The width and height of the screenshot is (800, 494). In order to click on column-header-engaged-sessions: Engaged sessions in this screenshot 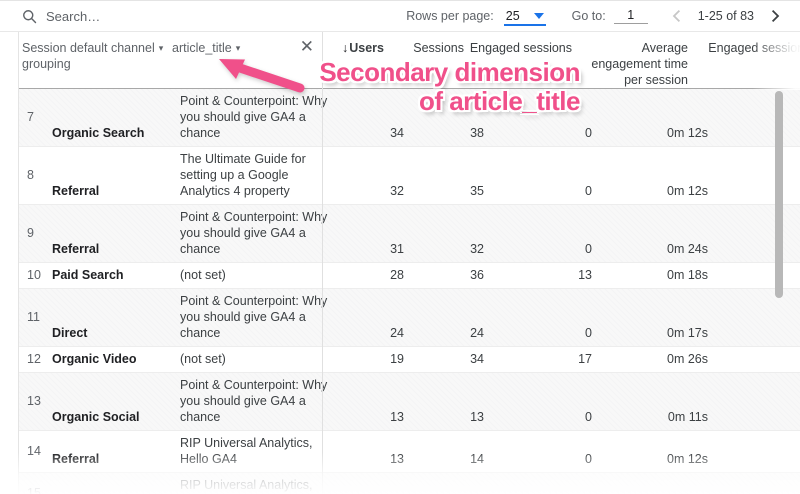, I will do `click(520, 48)`.